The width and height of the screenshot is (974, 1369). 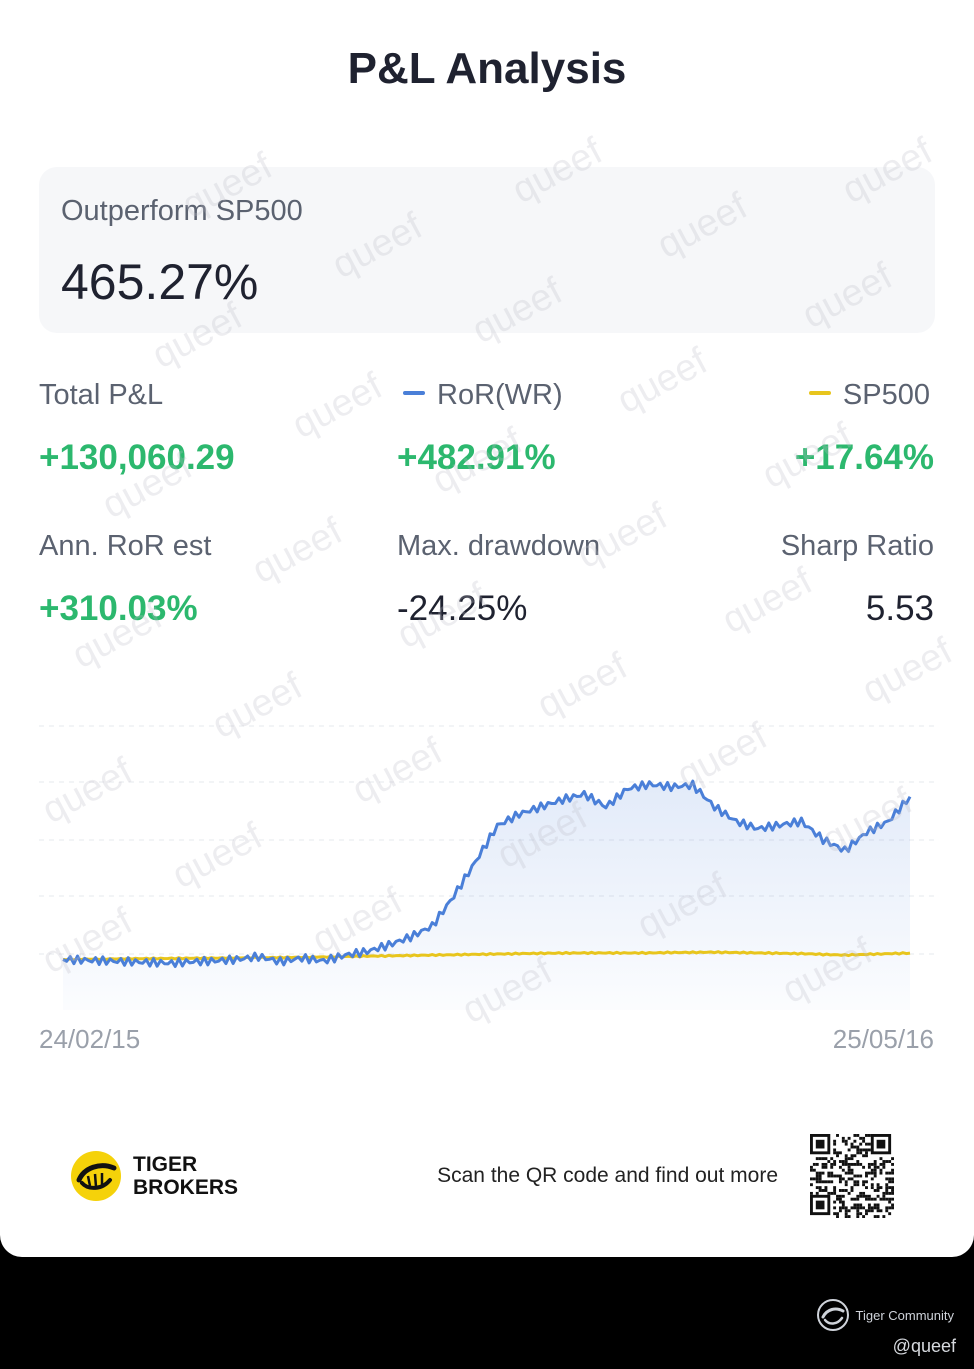 I want to click on user-handle: @queef, so click(x=924, y=1346).